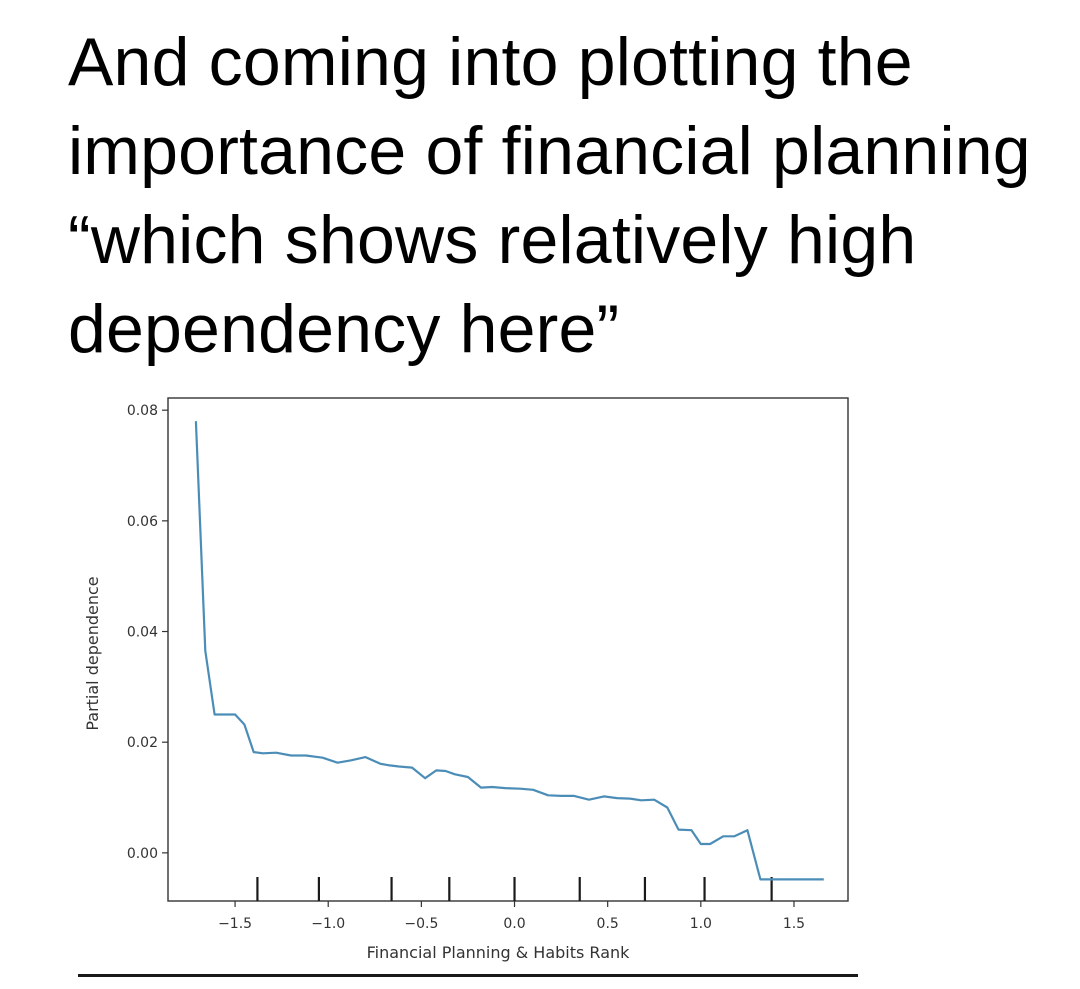 This screenshot has width=1080, height=989. Describe the element at coordinates (142, 411) in the screenshot. I see `y-tick-label: 0.08` at that location.